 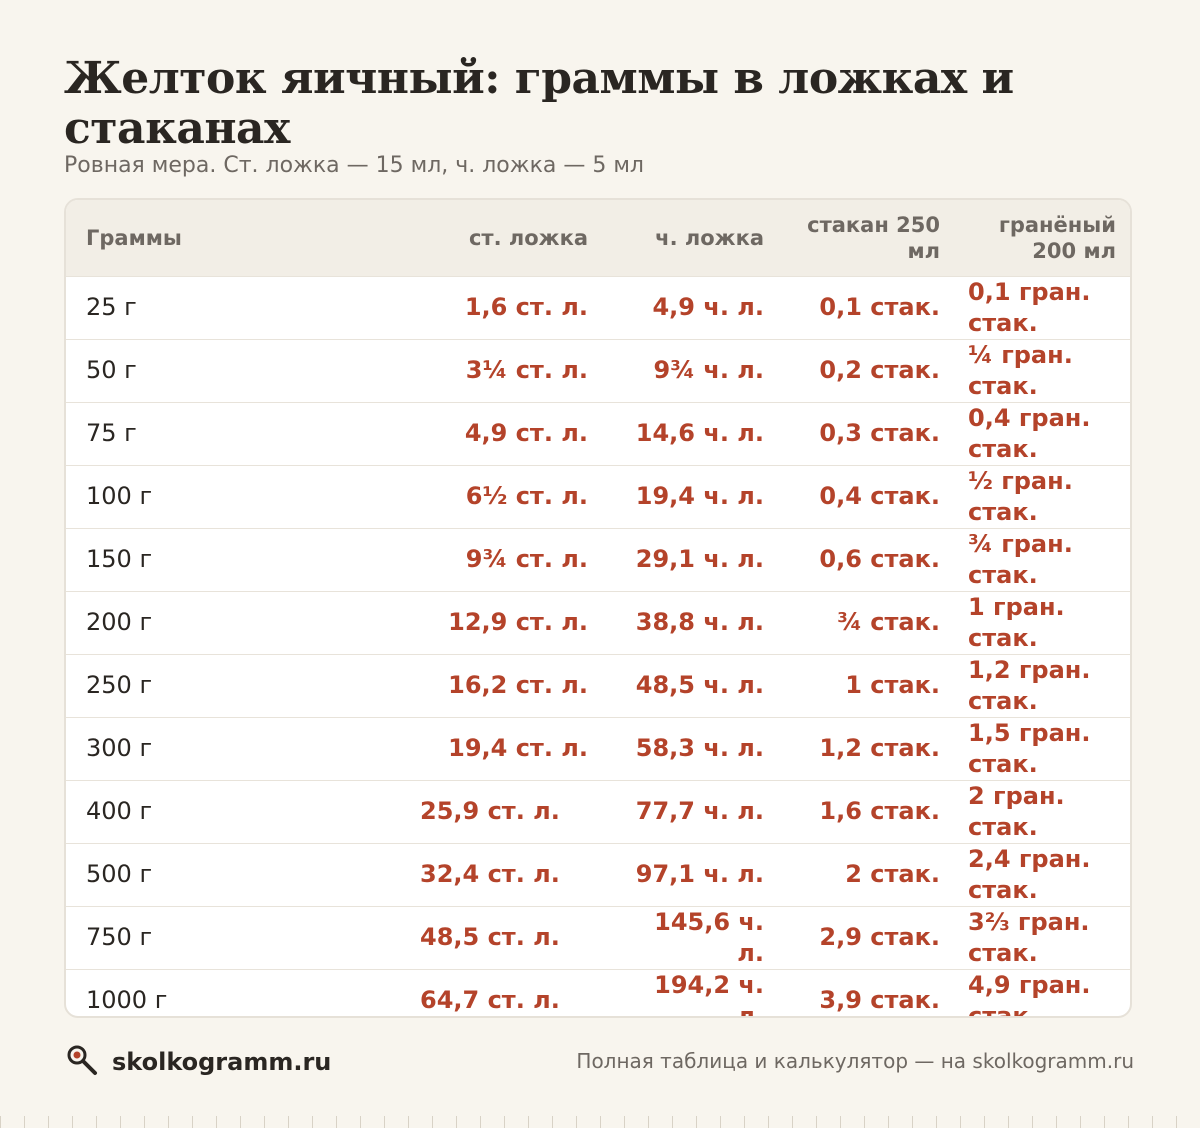 I want to click on magnifier-icon, so click(x=82, y=1062).